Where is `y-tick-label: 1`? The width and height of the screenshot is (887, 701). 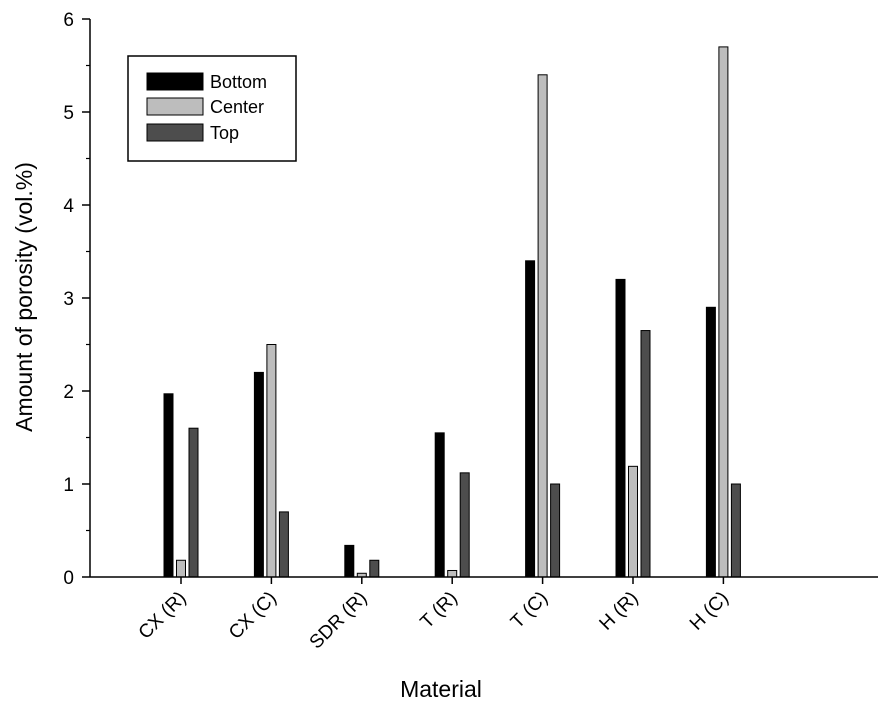
y-tick-label: 1 is located at coordinates (68, 485).